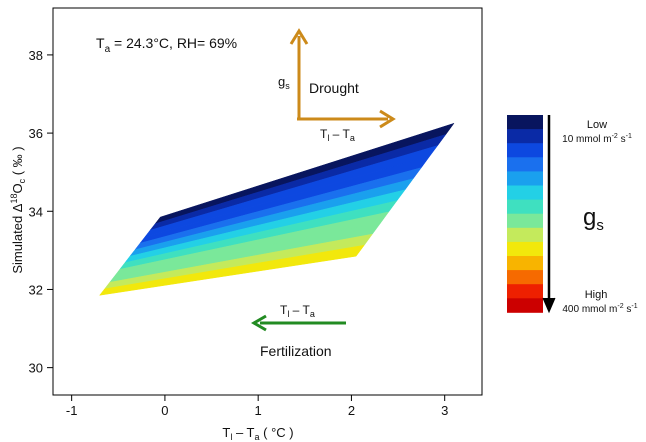 This screenshot has width=646, height=442. What do you see at coordinates (387, 119) in the screenshot?
I see `drought-arrowhead-right` at bounding box center [387, 119].